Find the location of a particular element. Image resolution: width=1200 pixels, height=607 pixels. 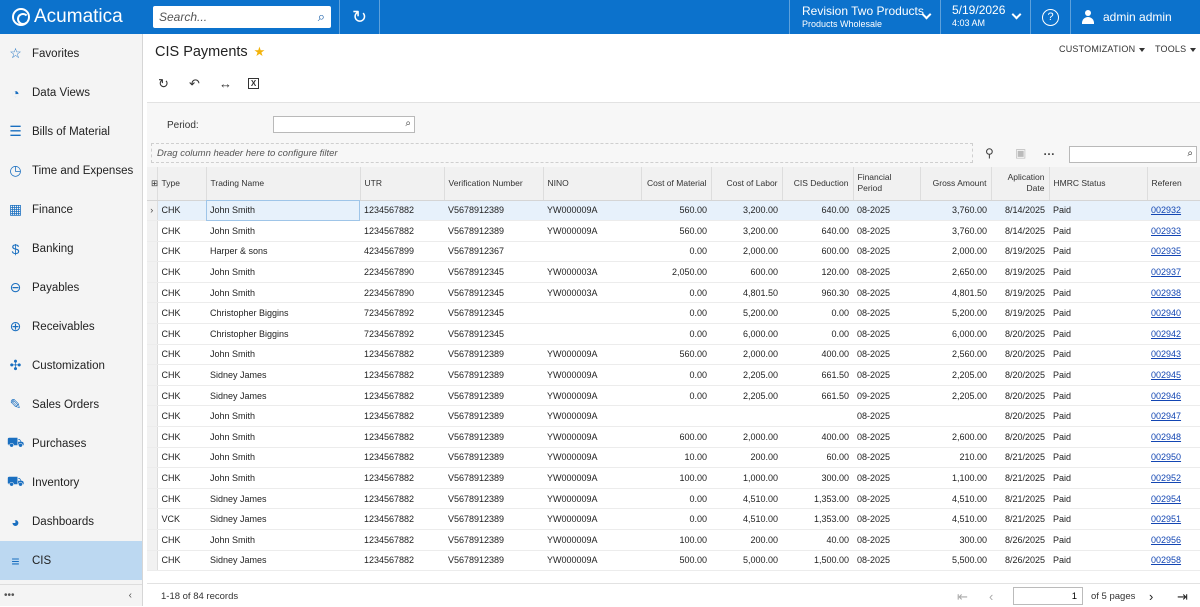

sidebar-item-favorites: ☆ Favorites is located at coordinates (71, 53).